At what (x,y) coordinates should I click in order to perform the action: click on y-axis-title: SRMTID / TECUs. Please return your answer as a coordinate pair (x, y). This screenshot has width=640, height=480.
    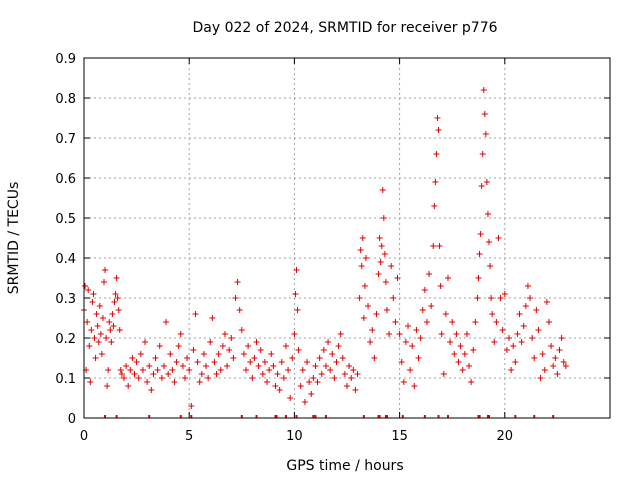
    Looking at the image, I should click on (14, 238).